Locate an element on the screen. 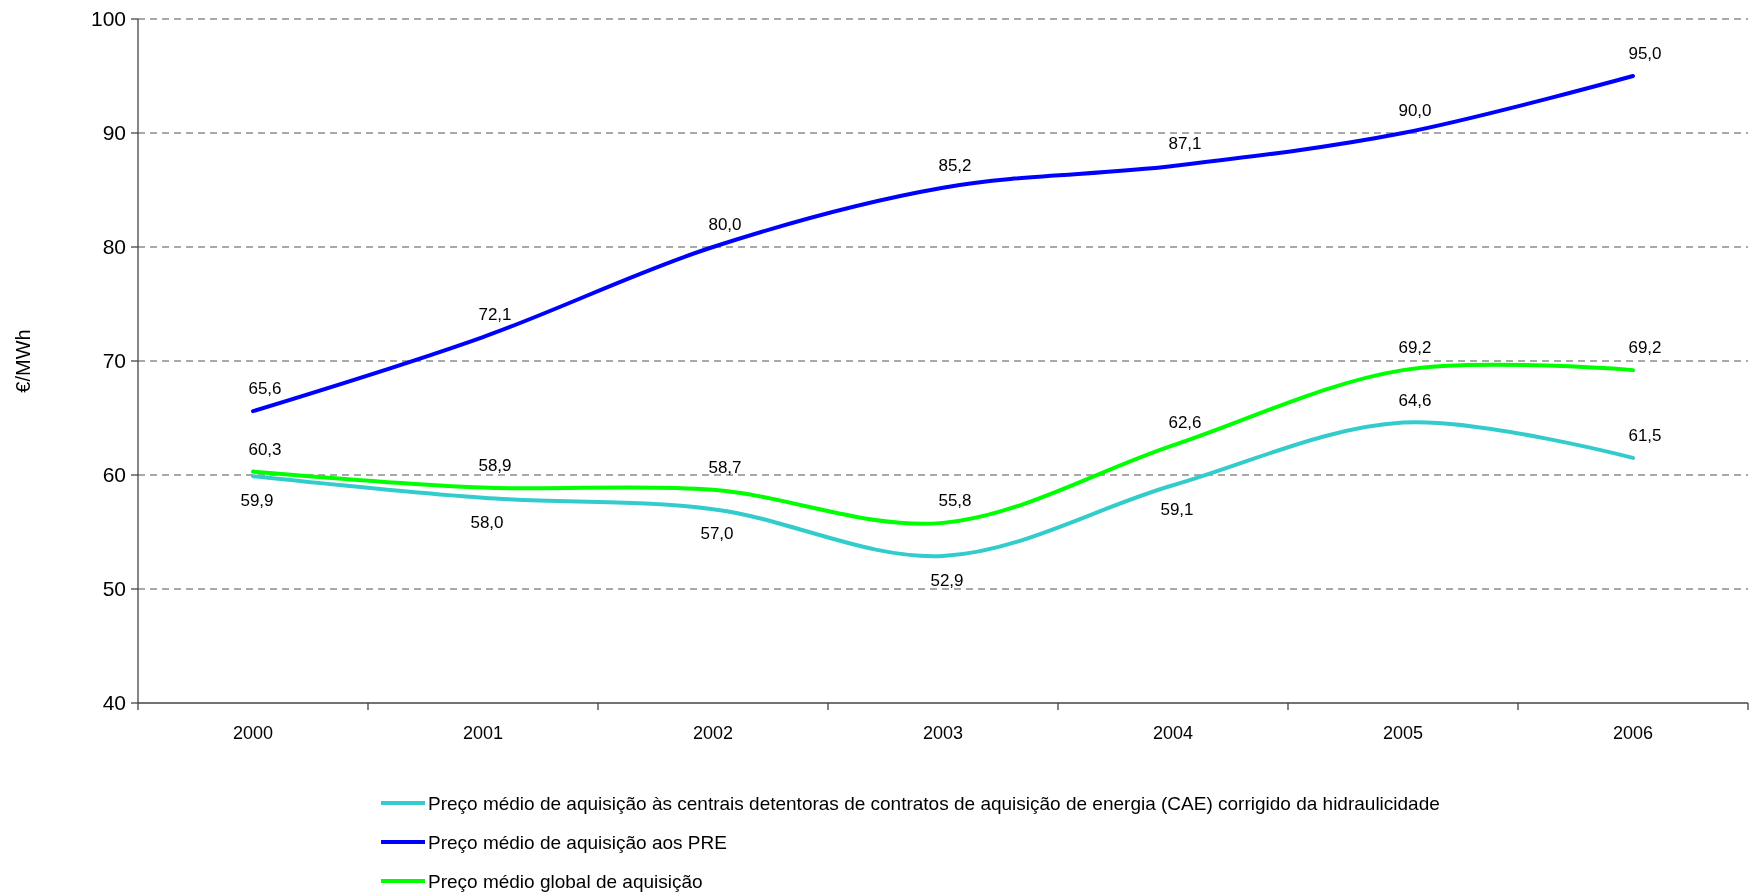 Image resolution: width=1756 pixels, height=895 pixels. legend-label: Preço médio de aquisição aos PRE is located at coordinates (577, 842).